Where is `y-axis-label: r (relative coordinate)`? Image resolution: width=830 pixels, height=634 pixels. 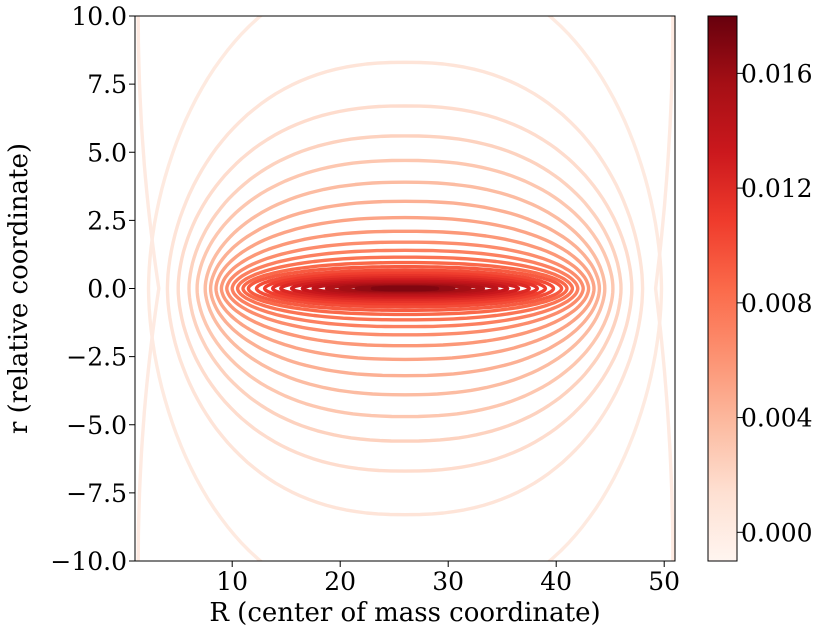
y-axis-label: r (relative coordinate) is located at coordinates (19, 288).